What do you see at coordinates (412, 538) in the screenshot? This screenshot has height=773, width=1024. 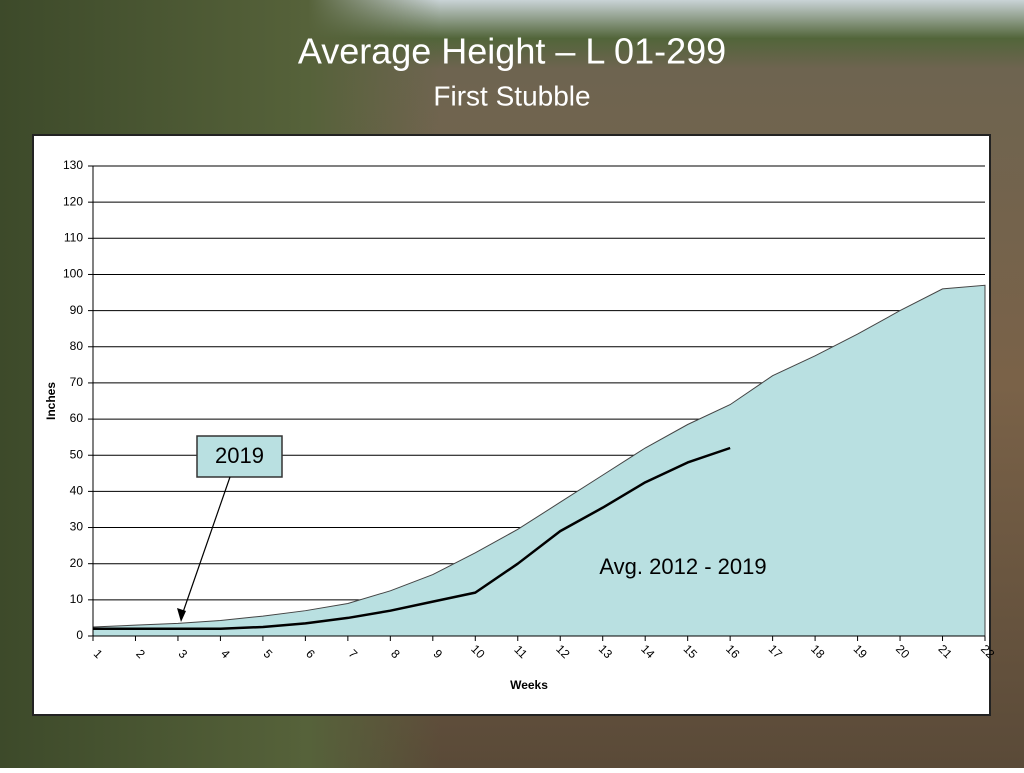 I see `line` at bounding box center [412, 538].